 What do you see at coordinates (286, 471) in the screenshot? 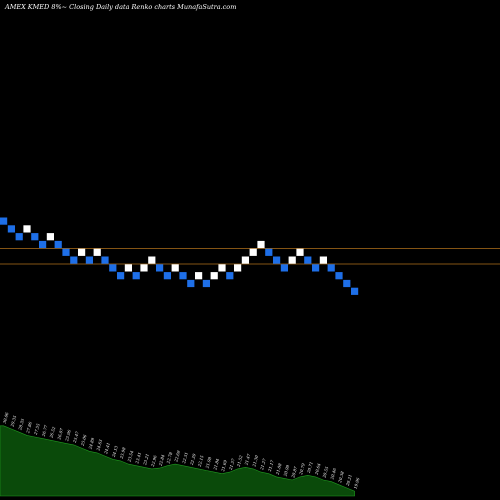
I see `volume-label: 20.99` at bounding box center [286, 471].